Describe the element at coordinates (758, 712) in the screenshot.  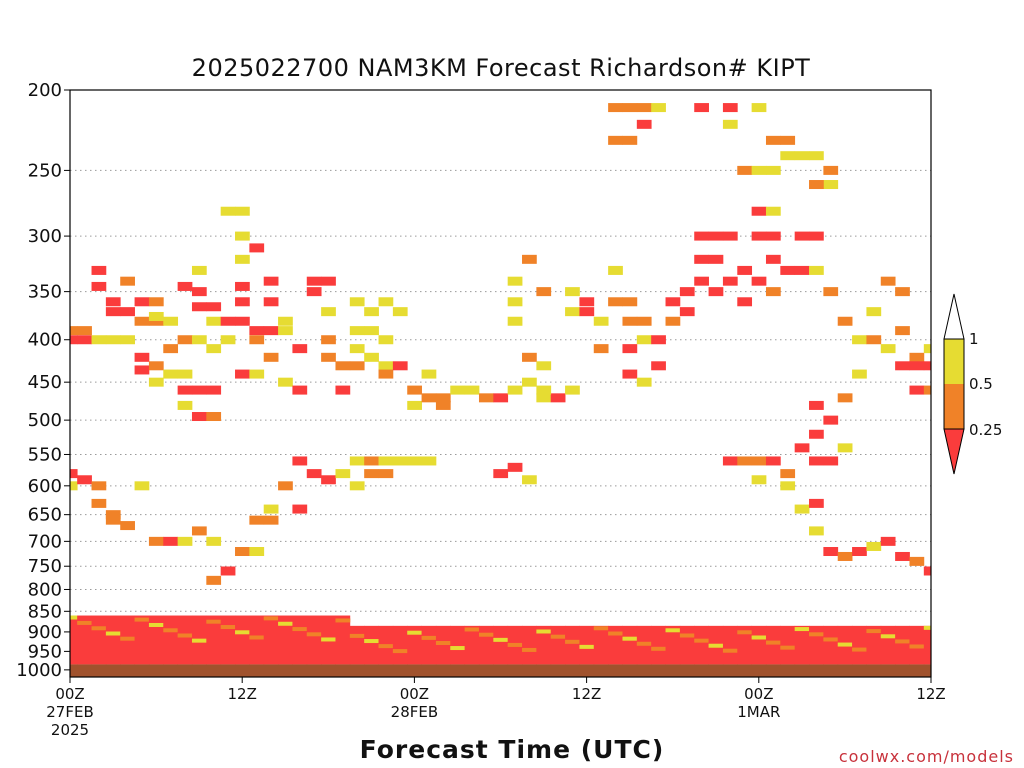
I see `x-tick-label: 1MAR` at that location.